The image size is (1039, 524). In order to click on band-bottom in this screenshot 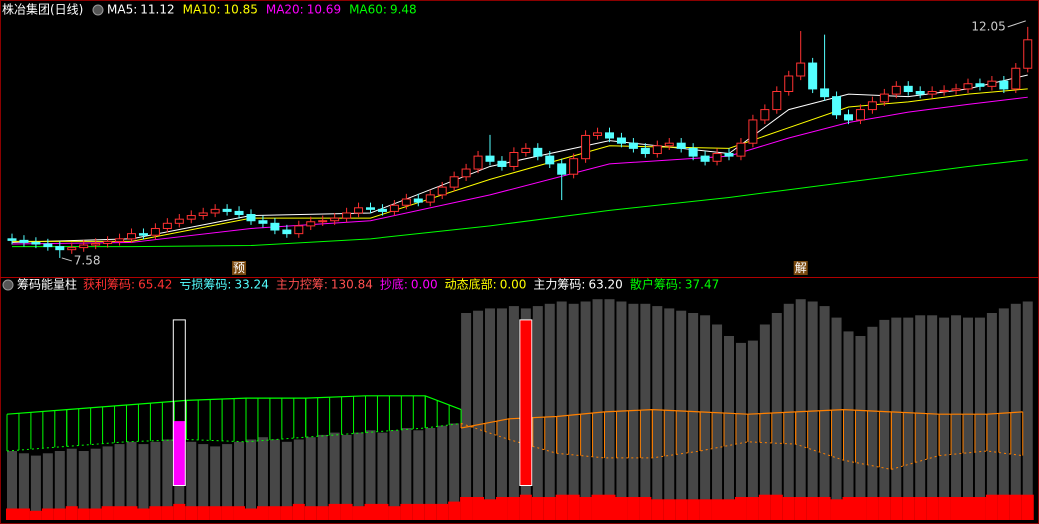, I will do `click(741, 446)`.